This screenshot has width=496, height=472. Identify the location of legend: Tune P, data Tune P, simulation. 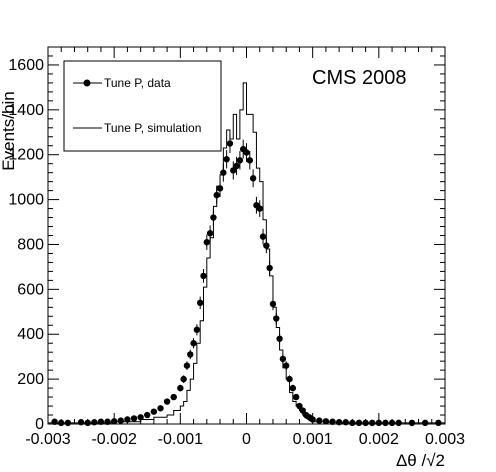
(142, 106).